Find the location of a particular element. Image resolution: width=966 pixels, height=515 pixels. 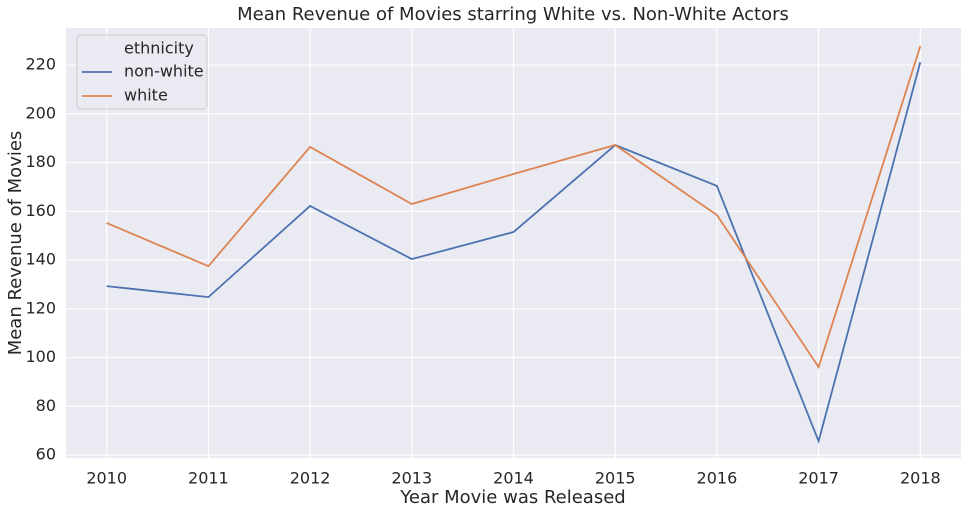

x-tick-label: 2010 is located at coordinates (106, 478).